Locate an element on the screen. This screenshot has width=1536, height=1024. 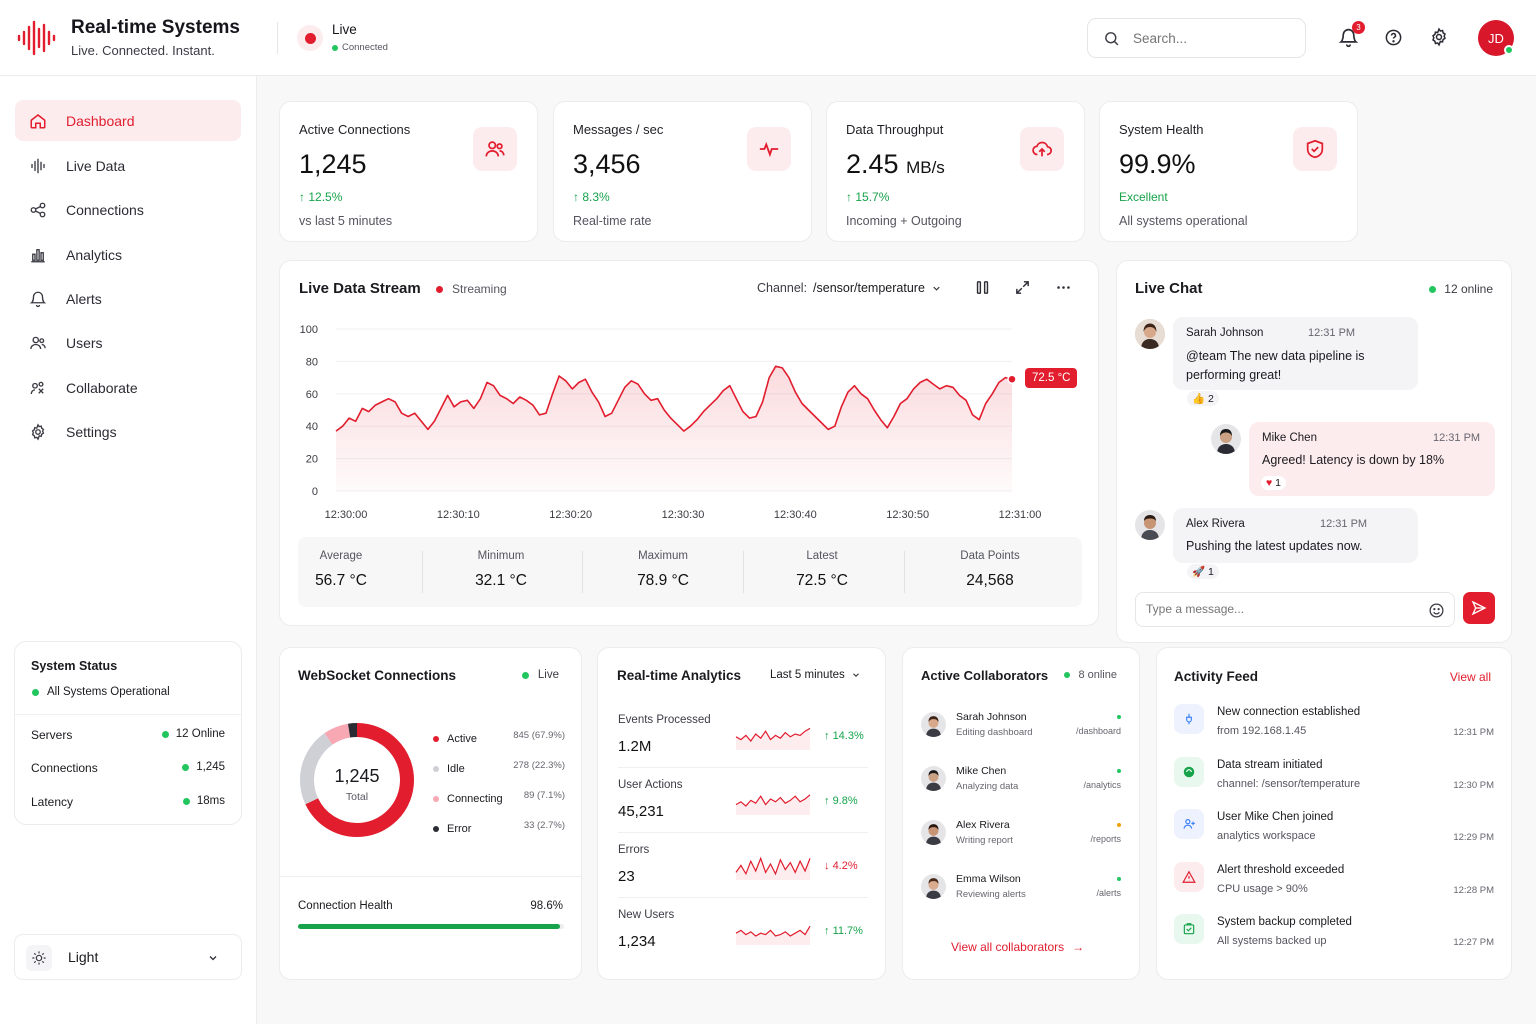
channel-select: Channel: /sensor/temperature is located at coordinates (849, 288).